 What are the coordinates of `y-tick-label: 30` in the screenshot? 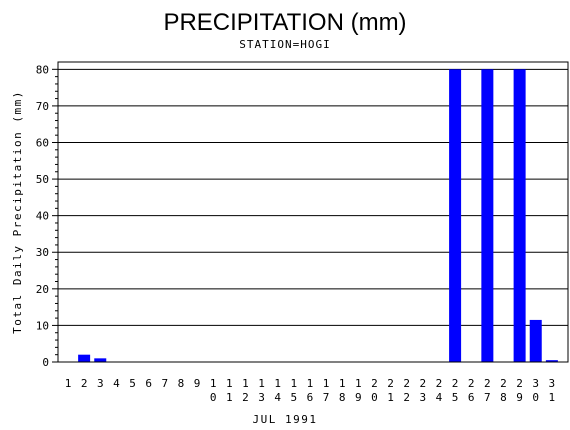 It's located at (42, 252).